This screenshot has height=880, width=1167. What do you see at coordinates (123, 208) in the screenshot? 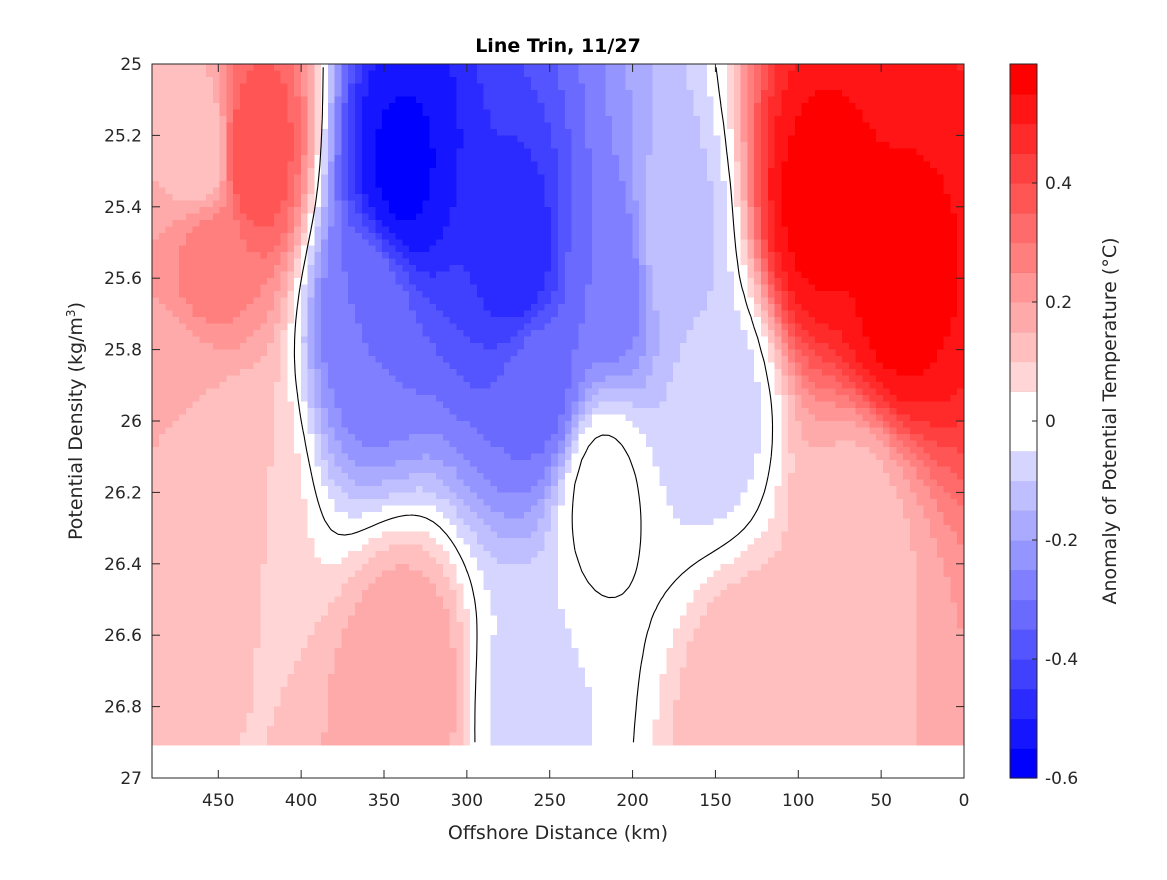
I see `y-tick-label: 25.4` at bounding box center [123, 208].